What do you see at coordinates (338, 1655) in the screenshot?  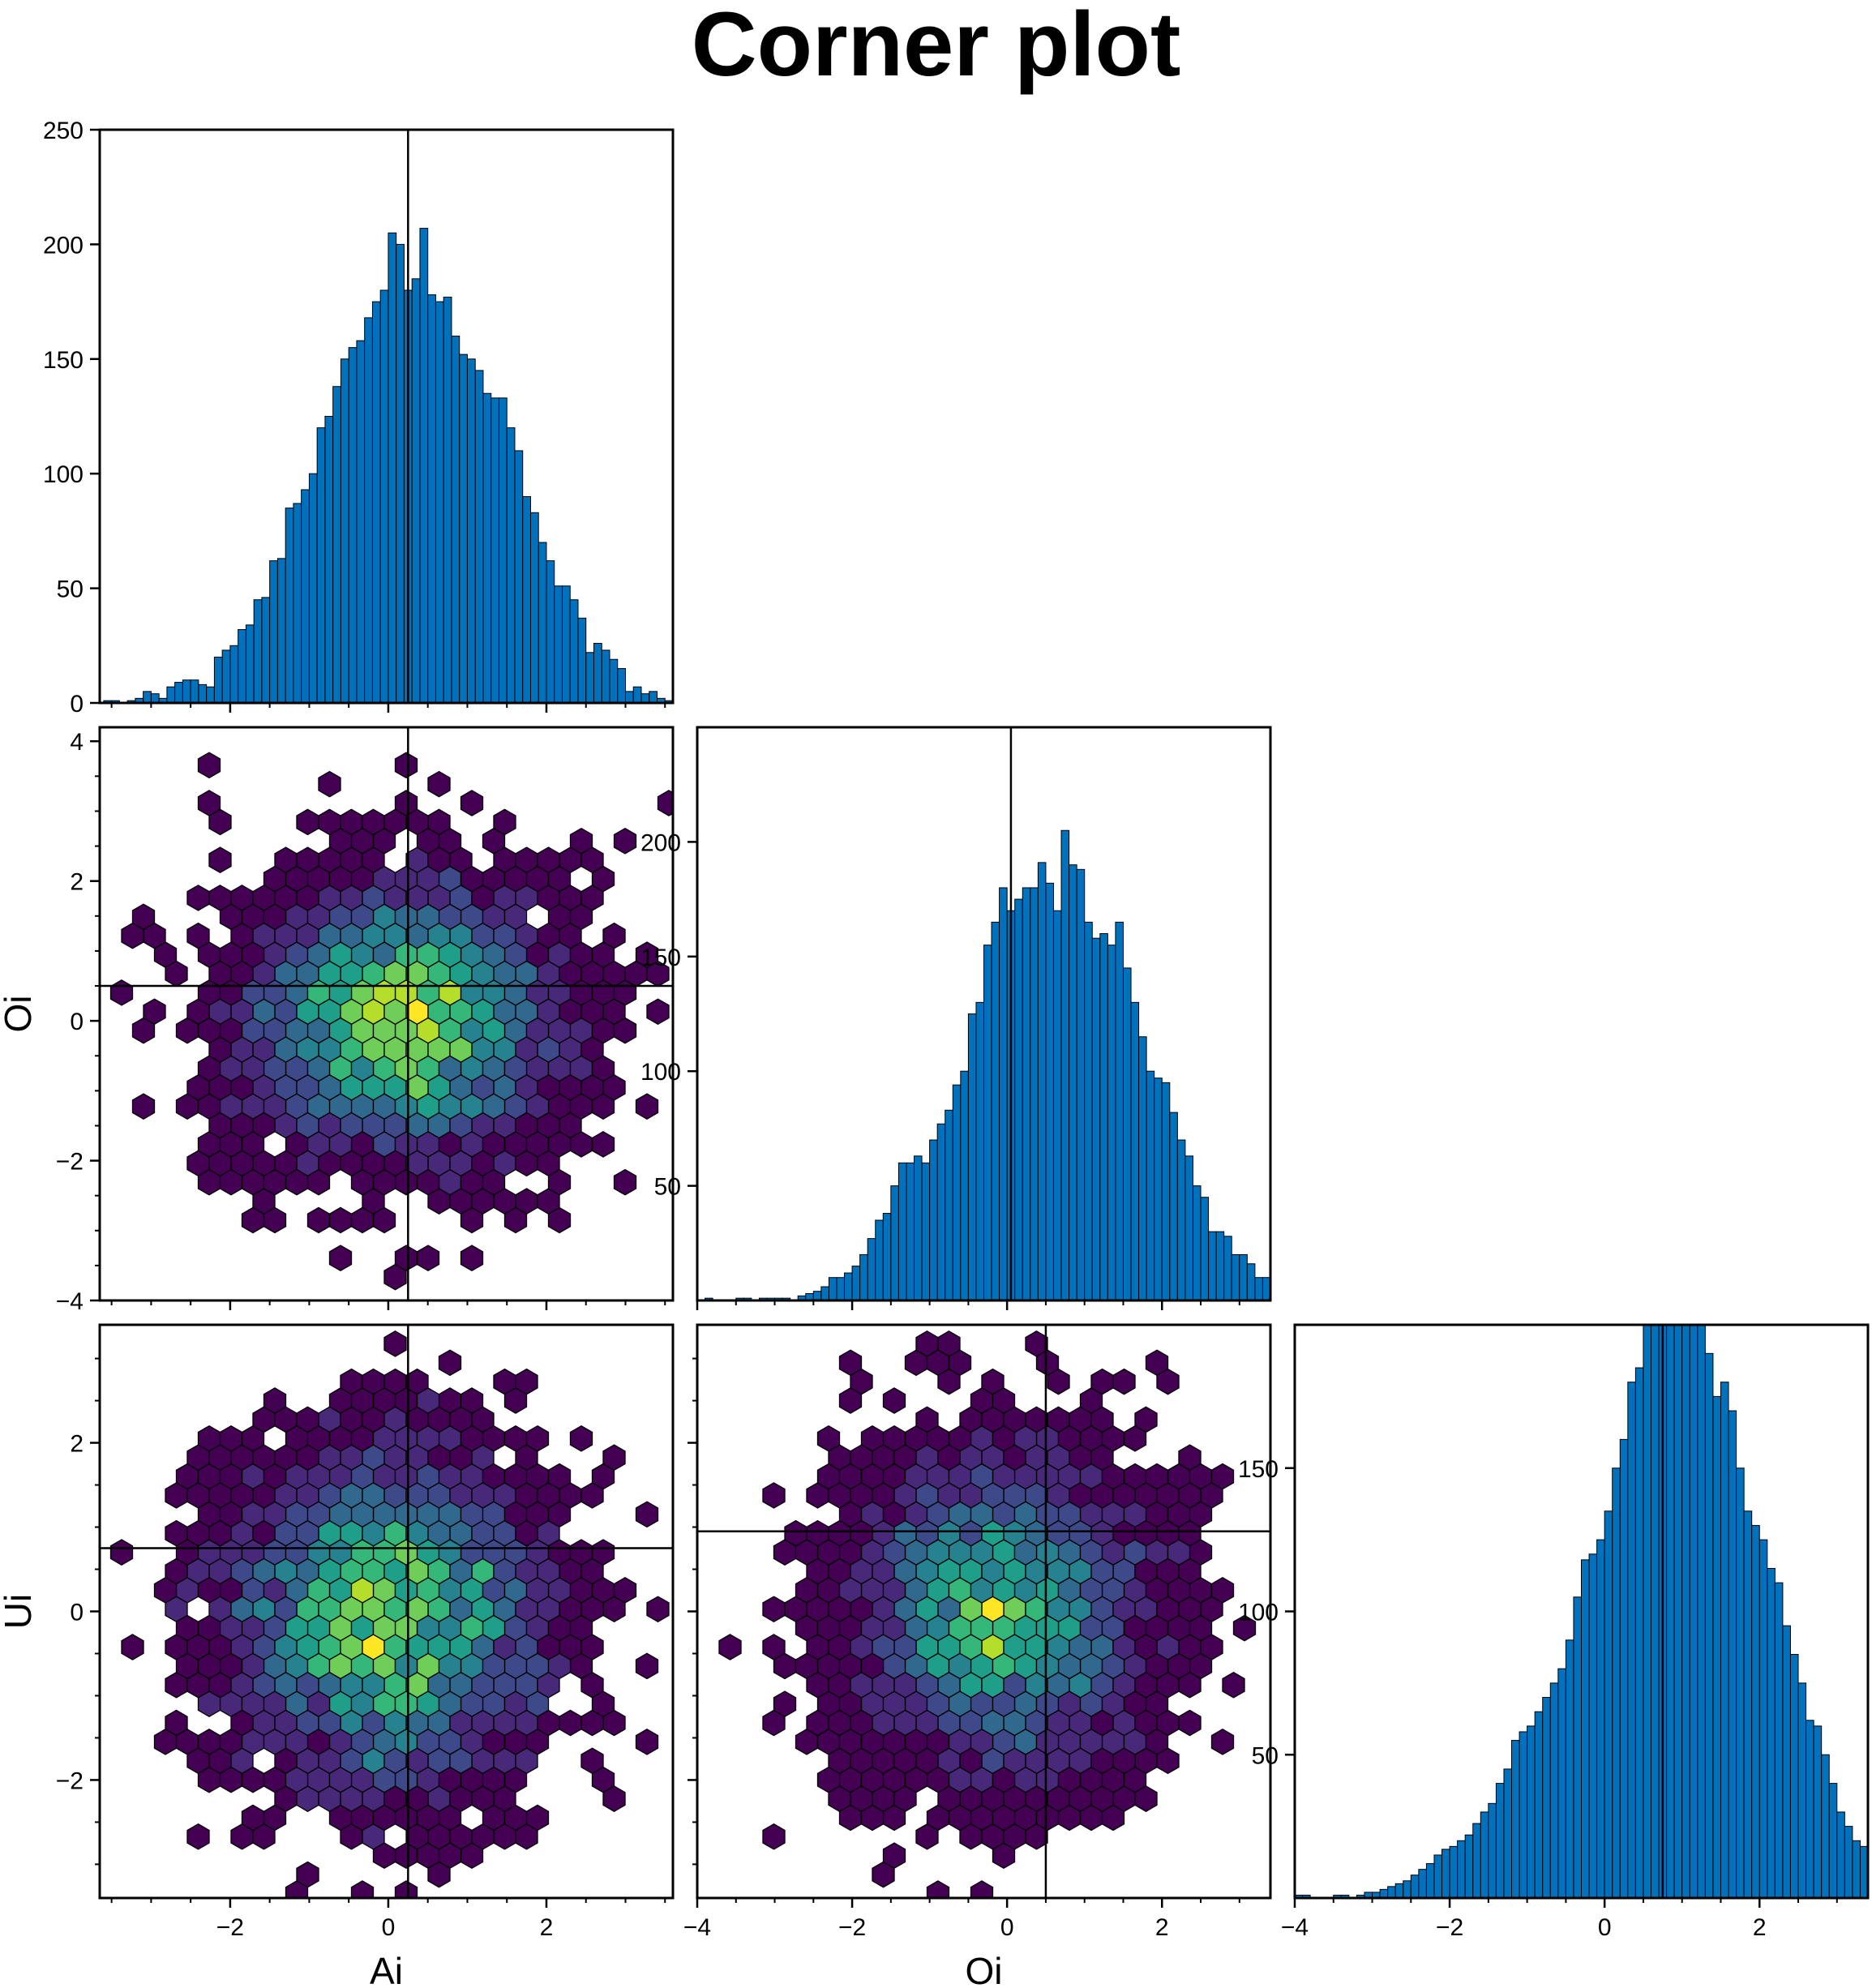 I see `panel-hexbin-Ai-Ui: −2 0 2 −2 0 2 Ai Ui` at bounding box center [338, 1655].